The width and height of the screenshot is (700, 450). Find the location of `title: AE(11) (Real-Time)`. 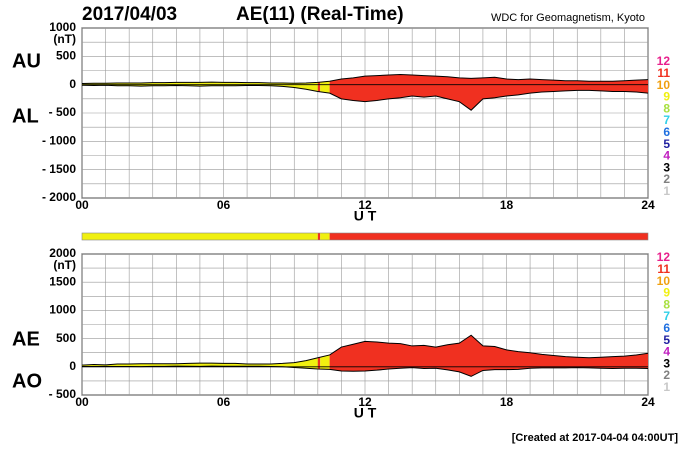

title: AE(11) (Real-Time) is located at coordinates (320, 14).